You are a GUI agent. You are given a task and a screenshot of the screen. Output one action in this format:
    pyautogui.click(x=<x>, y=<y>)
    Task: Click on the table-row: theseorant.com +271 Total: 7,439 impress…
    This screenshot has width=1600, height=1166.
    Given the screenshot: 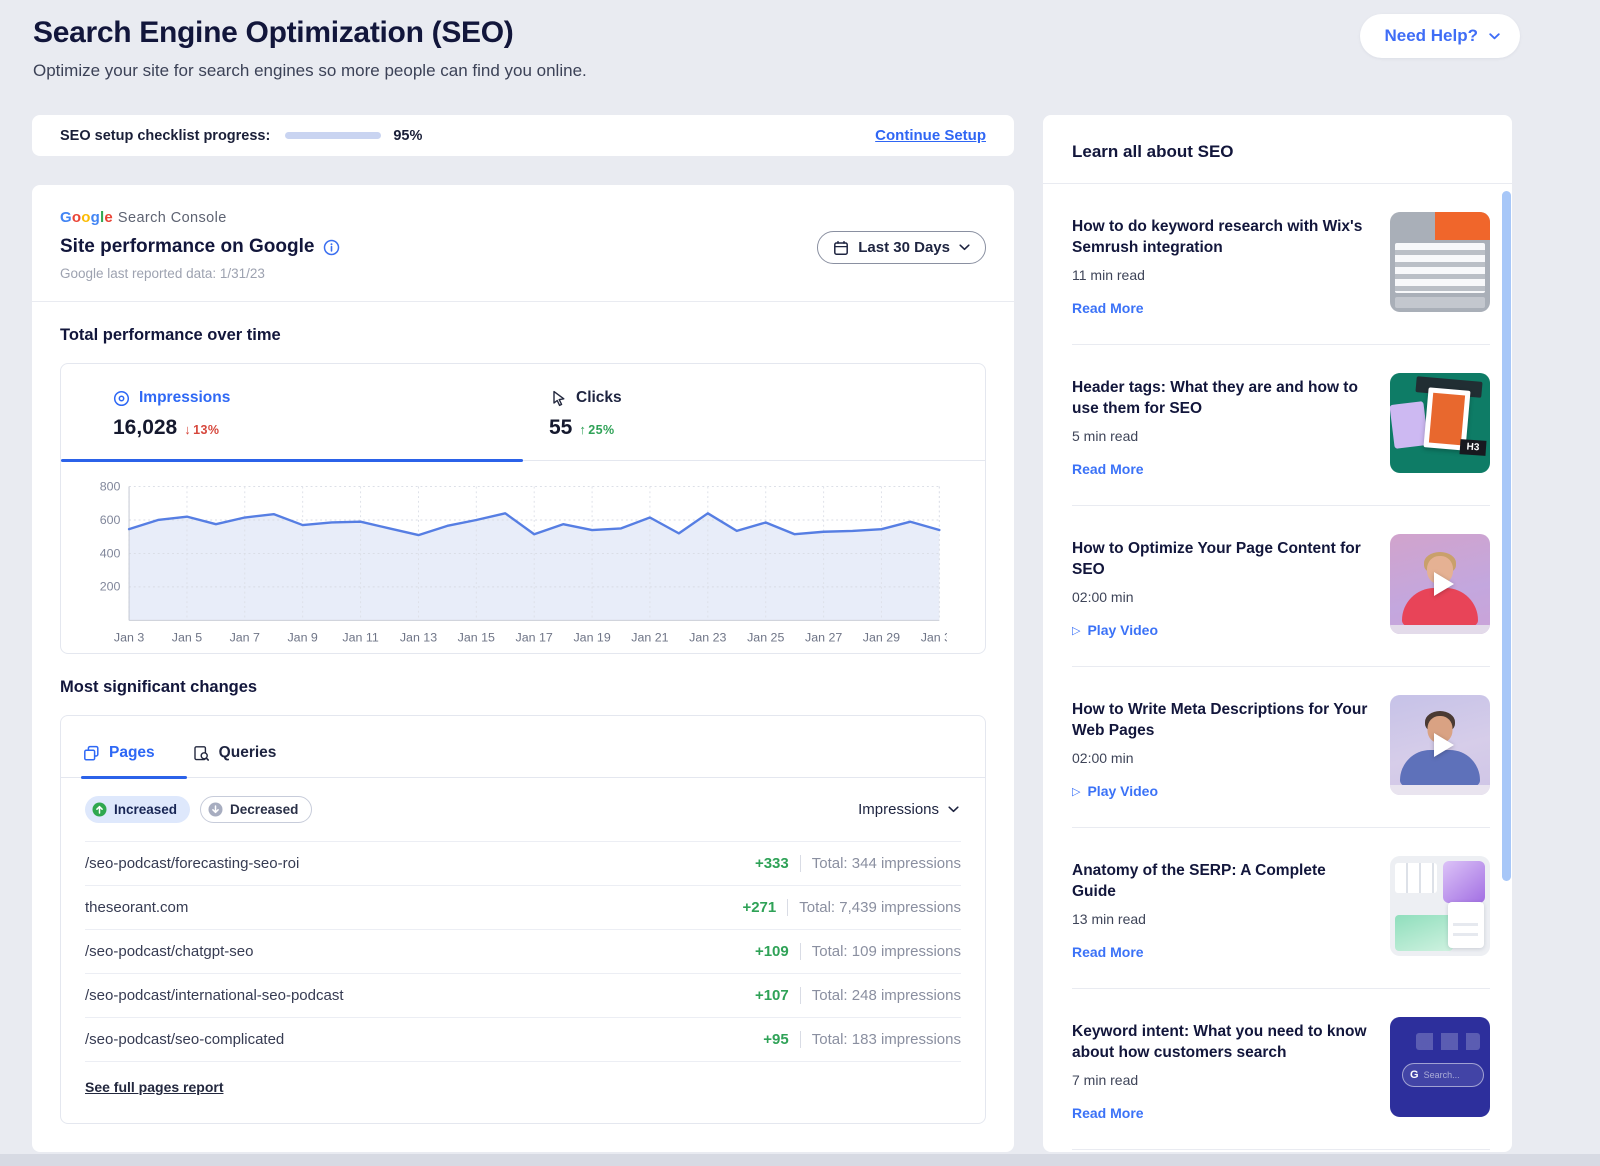 What is the action you would take?
    pyautogui.click(x=523, y=907)
    